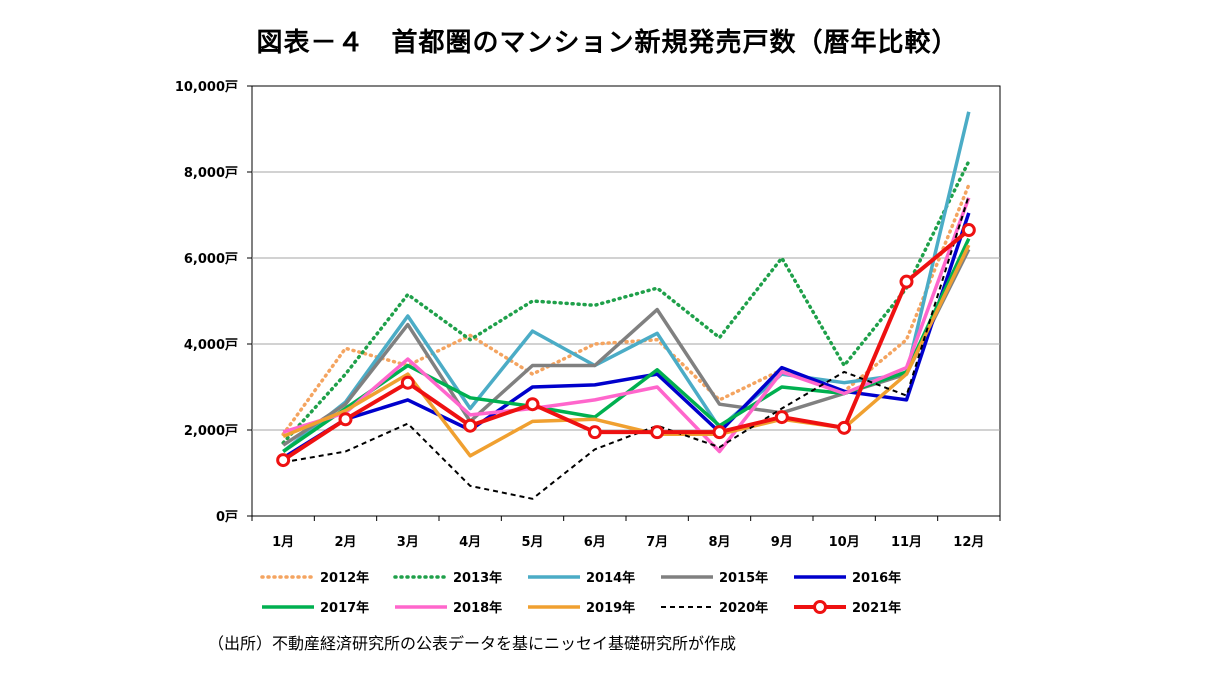 The height and width of the screenshot is (683, 1215). Describe the element at coordinates (607, 43) in the screenshot. I see `chart-title: 図表－４ 首都圏のマンション新規発売戸数（暦年比較）` at that location.